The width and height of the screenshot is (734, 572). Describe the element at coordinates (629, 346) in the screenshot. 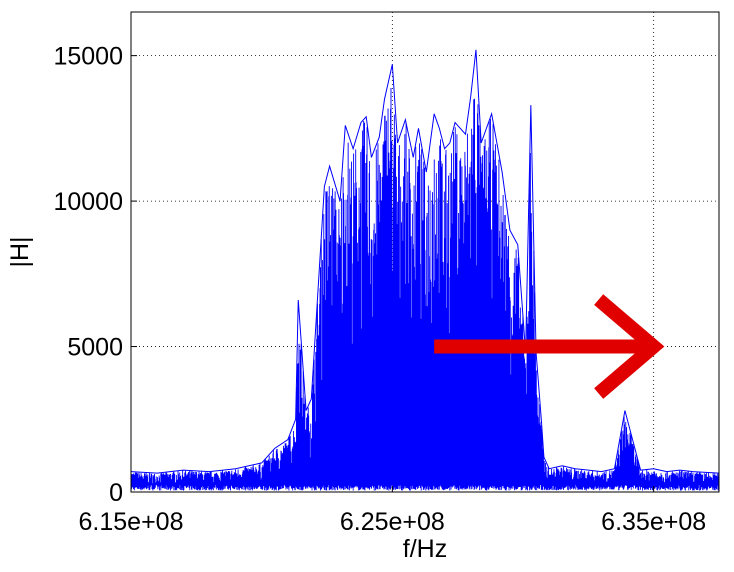

I see `arrow-head` at that location.